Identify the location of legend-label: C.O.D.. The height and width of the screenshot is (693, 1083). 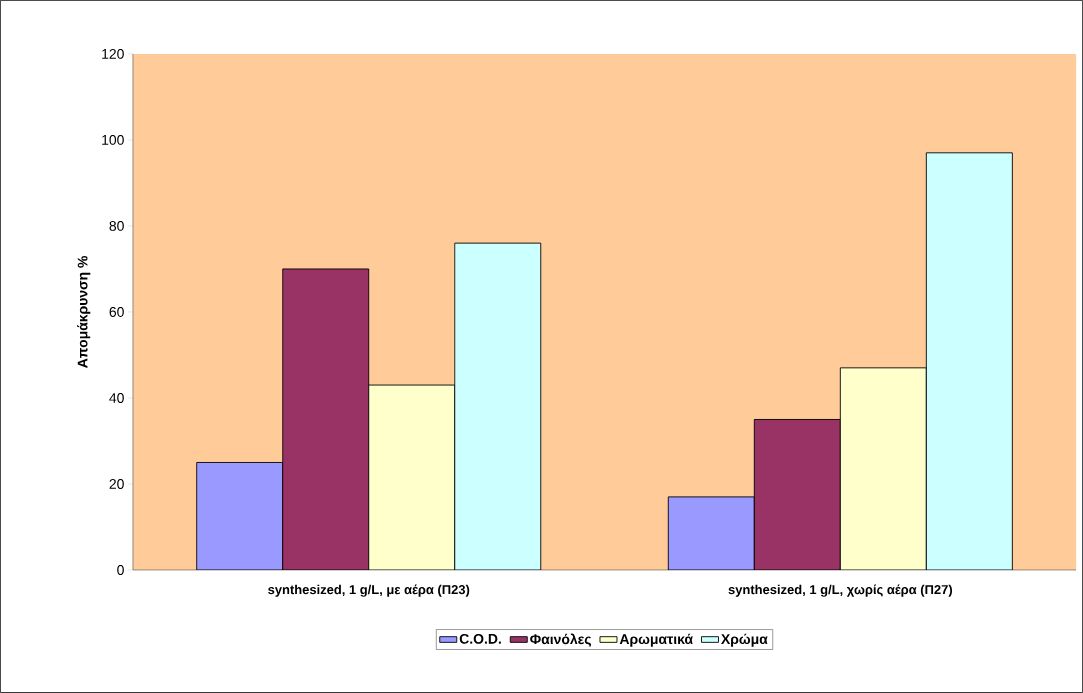
(480, 638).